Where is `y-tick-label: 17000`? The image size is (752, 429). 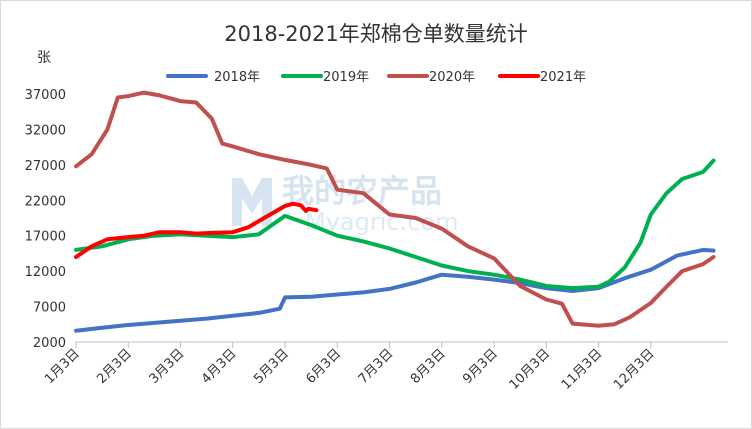 y-tick-label: 17000 is located at coordinates (45, 237).